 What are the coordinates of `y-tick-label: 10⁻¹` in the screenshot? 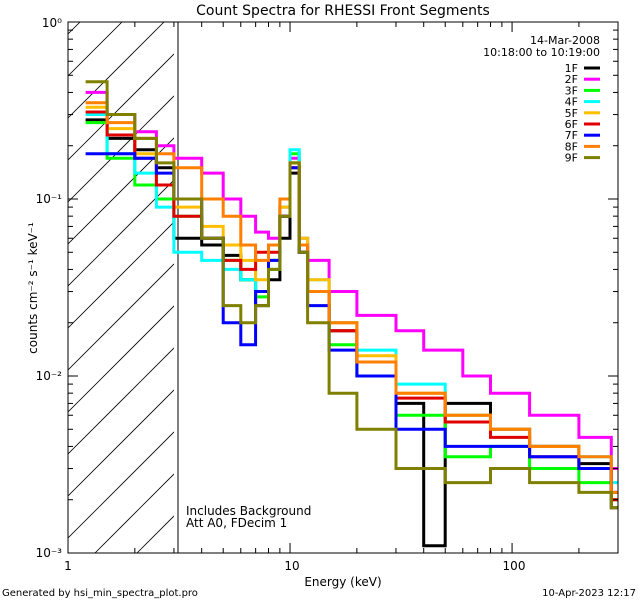 It's located at (49, 199).